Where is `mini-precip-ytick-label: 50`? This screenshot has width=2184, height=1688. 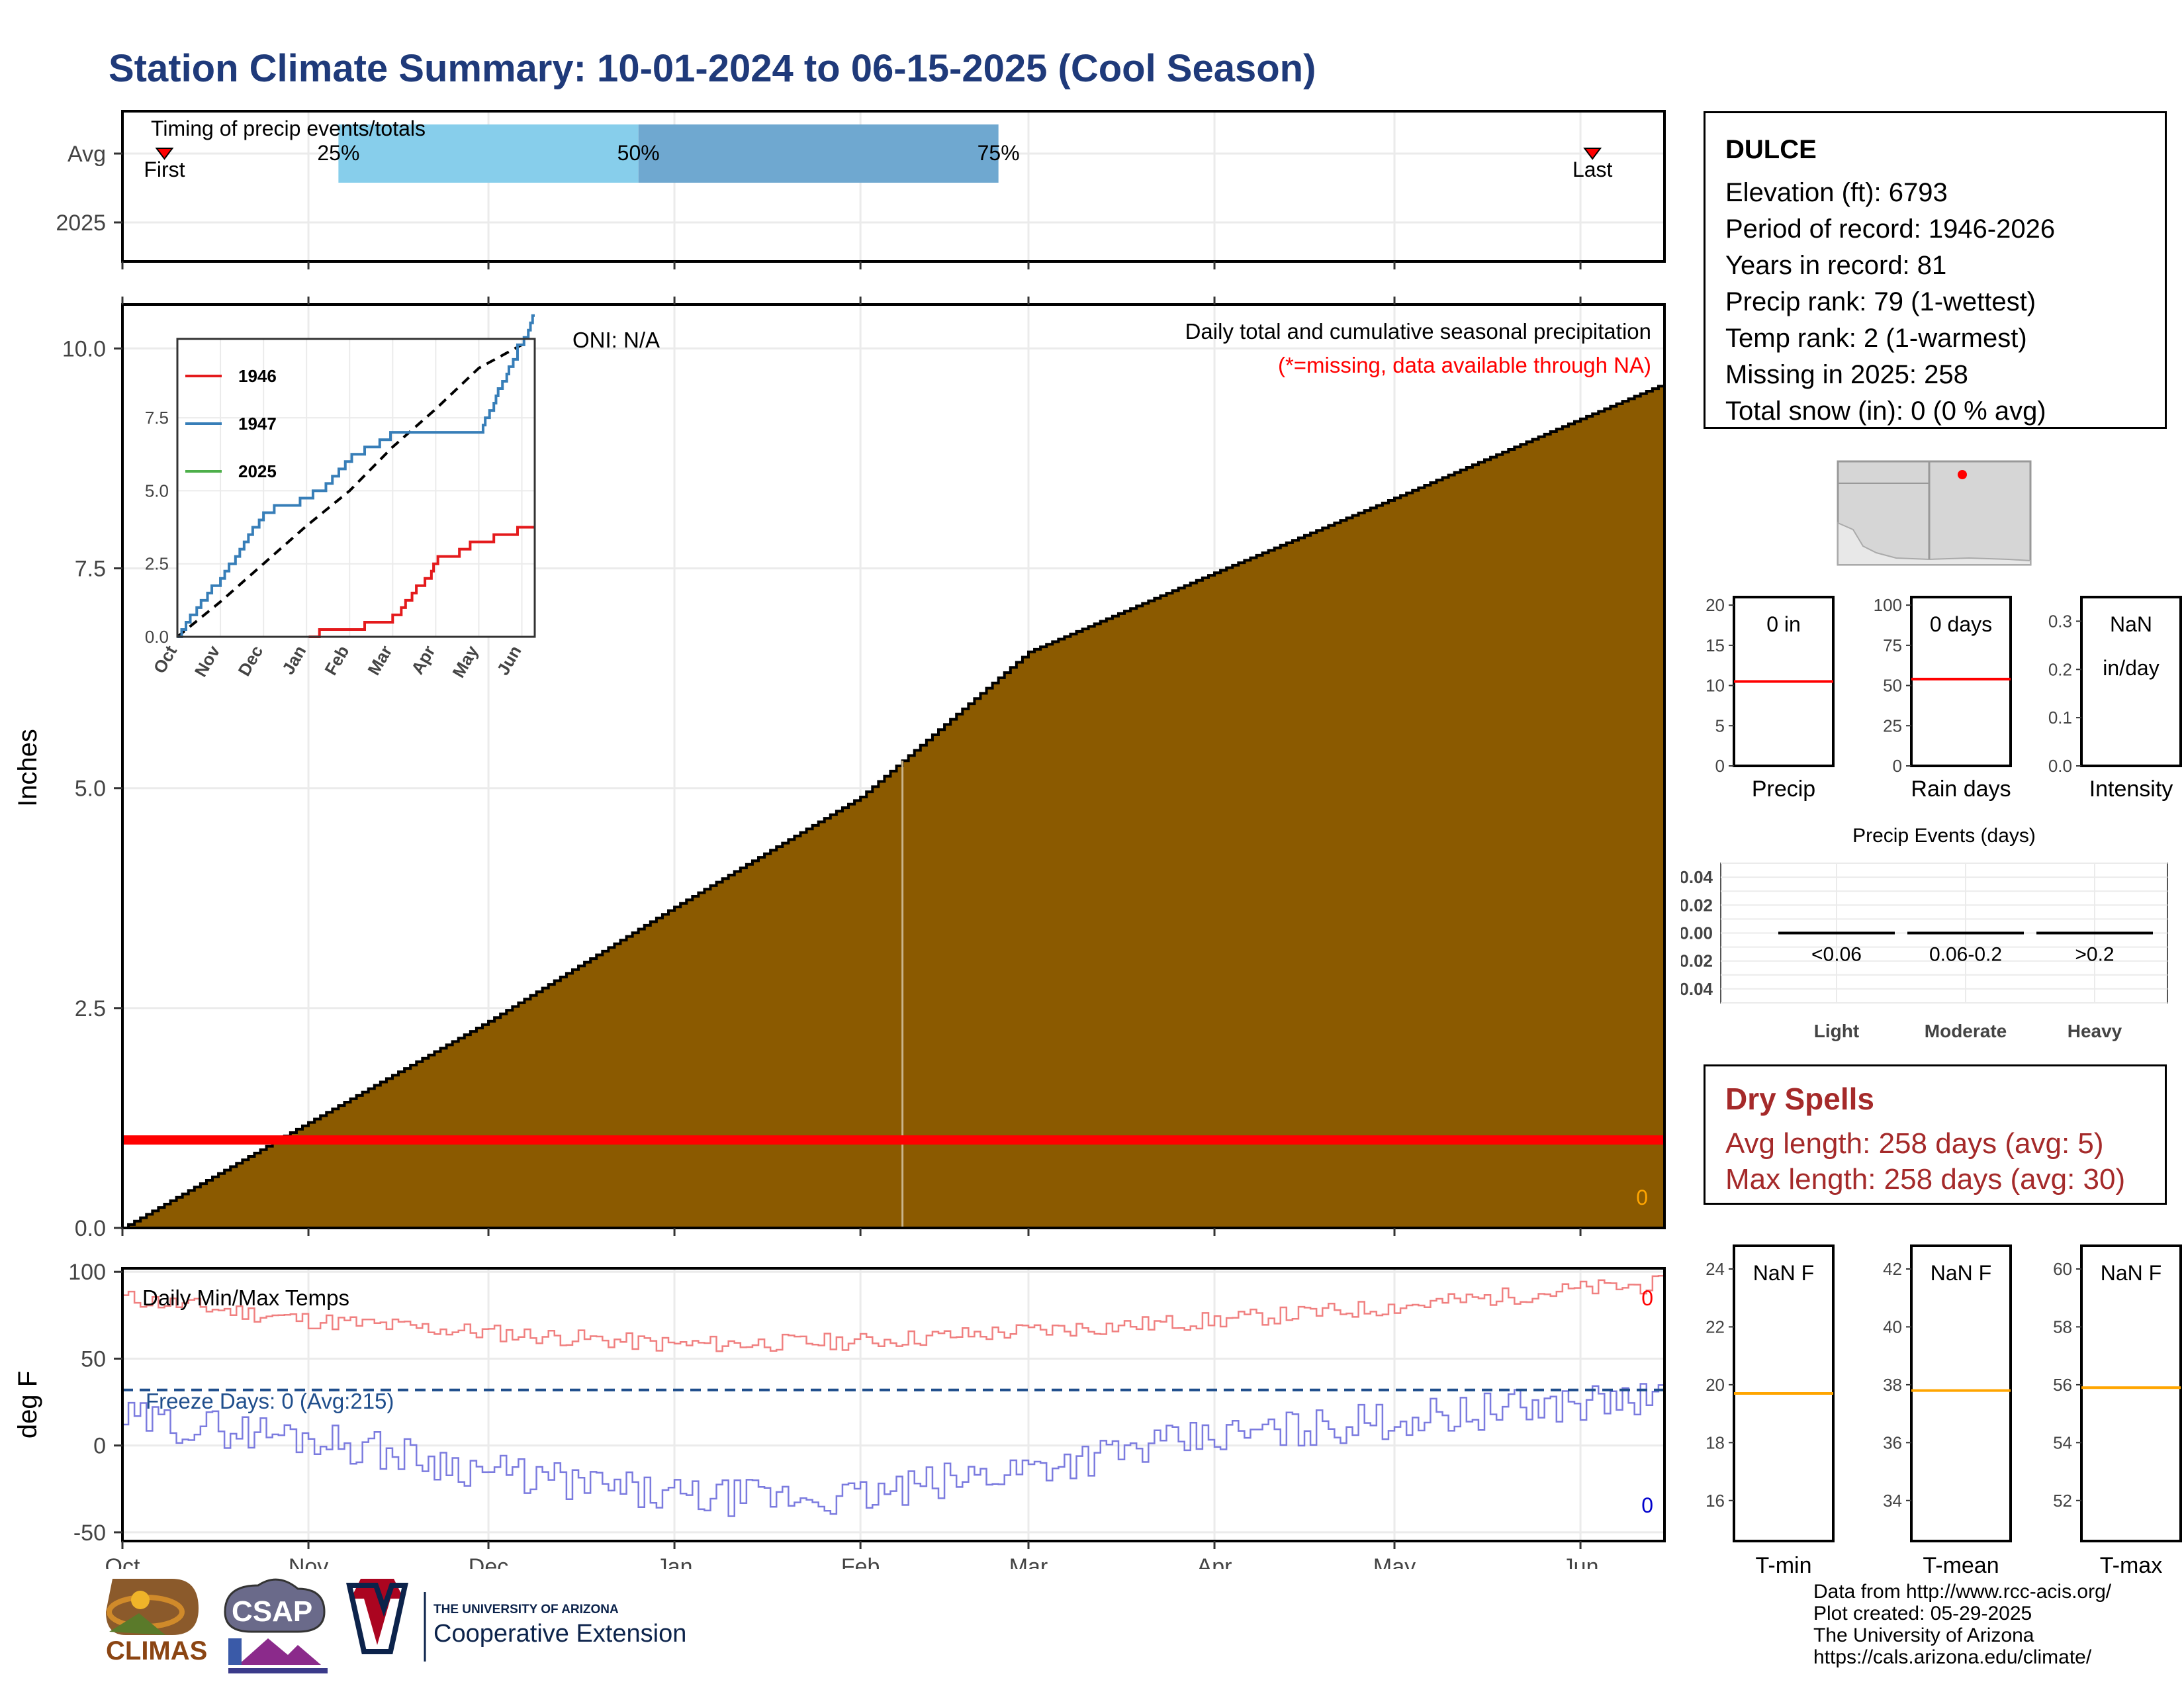
mini-precip-ytick-label: 50 is located at coordinates (1892, 686).